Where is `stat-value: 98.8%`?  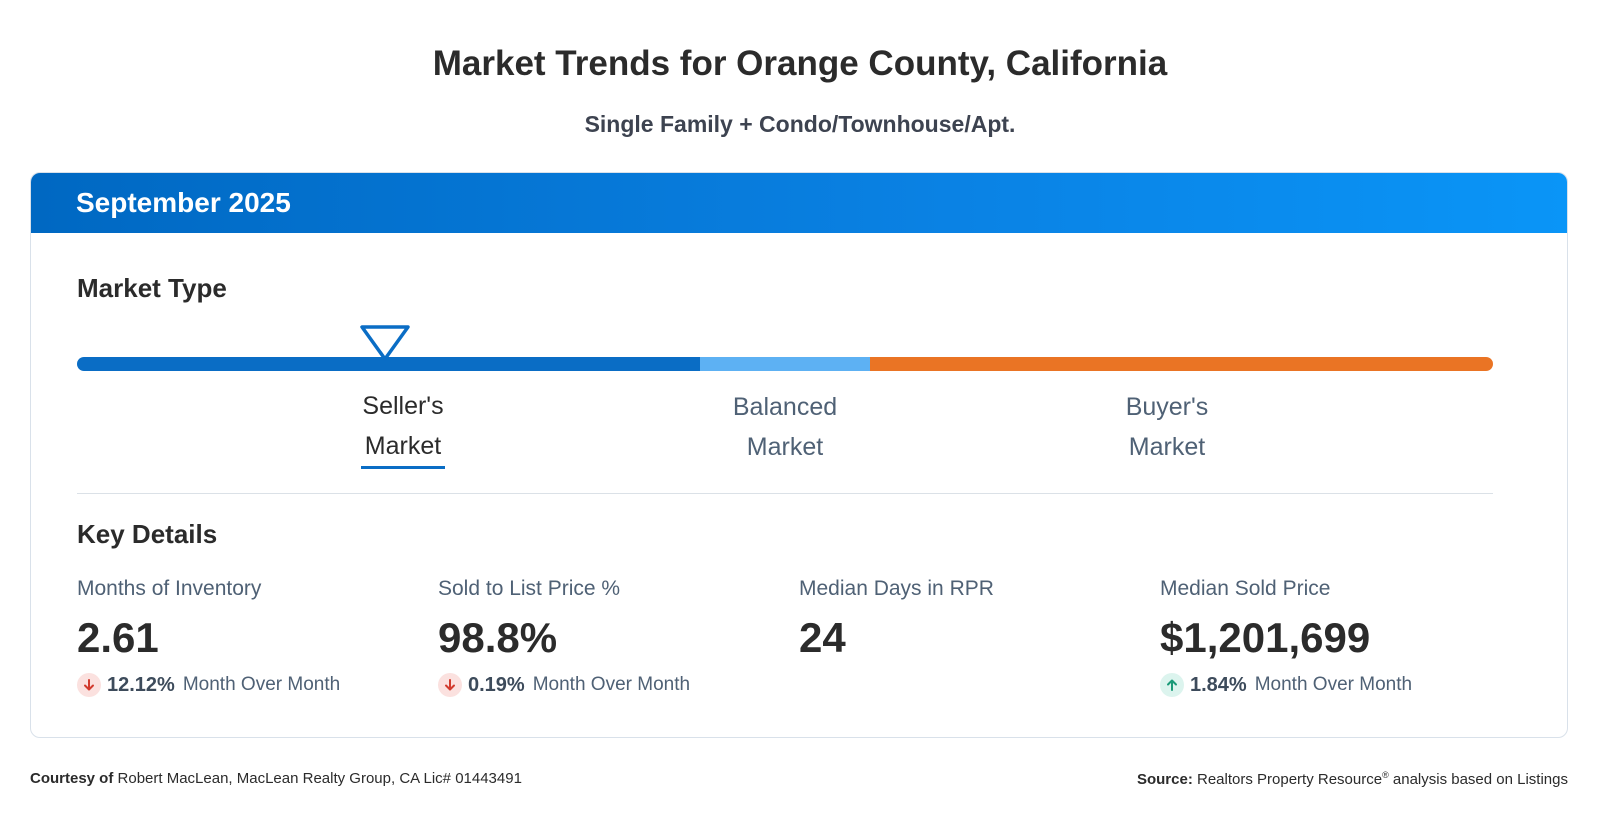
stat-value: 98.8% is located at coordinates (498, 637).